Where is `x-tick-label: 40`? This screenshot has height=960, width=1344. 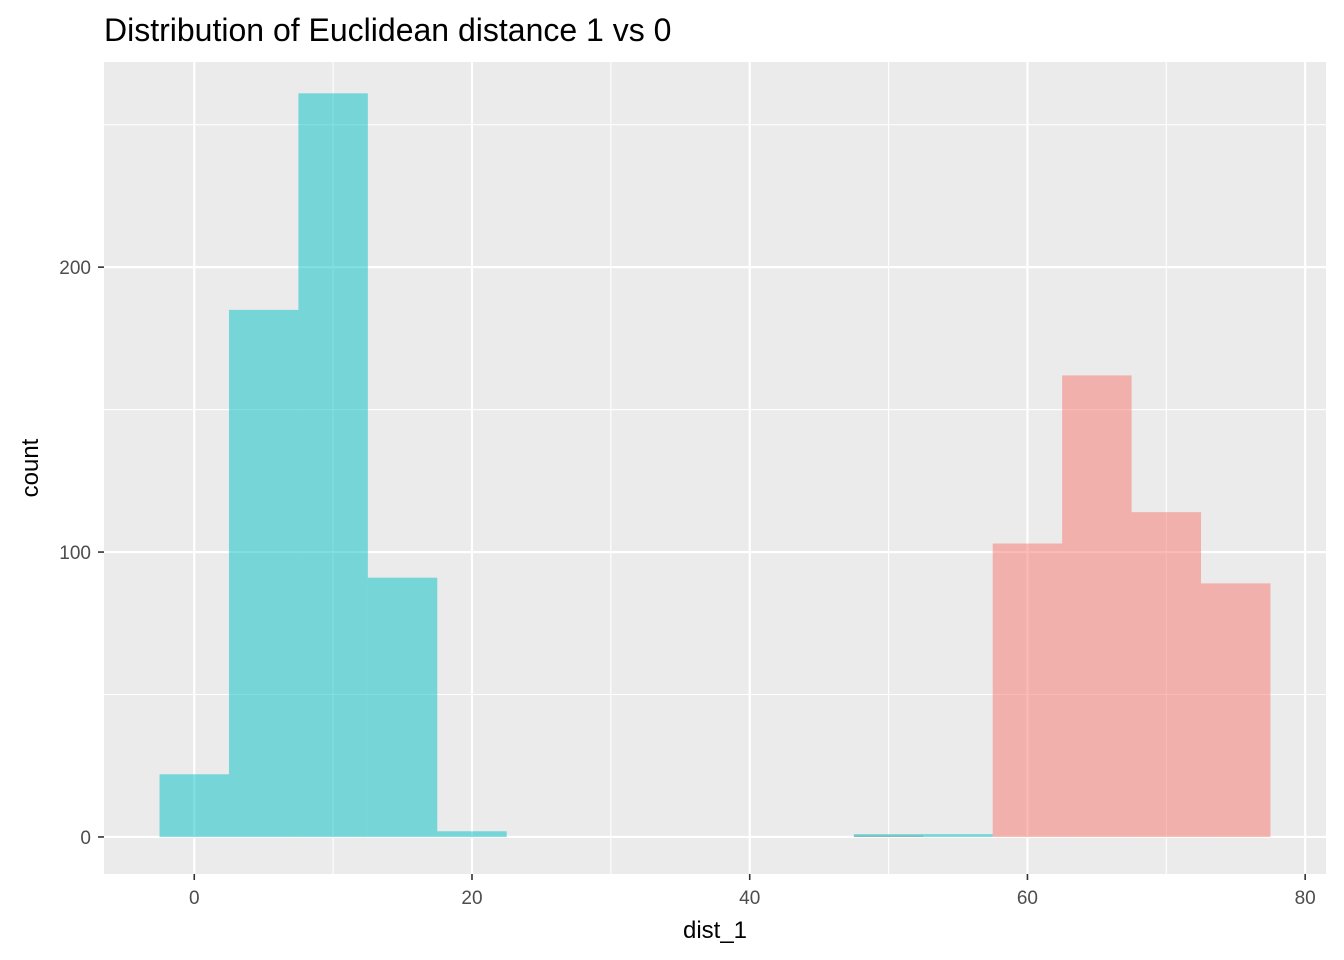
x-tick-label: 40 is located at coordinates (749, 898).